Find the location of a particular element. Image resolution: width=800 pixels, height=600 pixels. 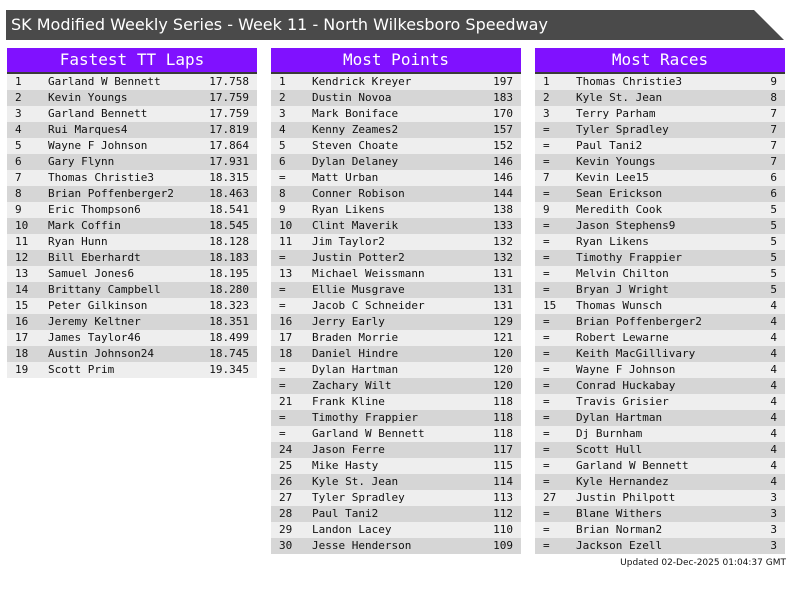

name-cell: Braden Morrie is located at coordinates (355, 337).